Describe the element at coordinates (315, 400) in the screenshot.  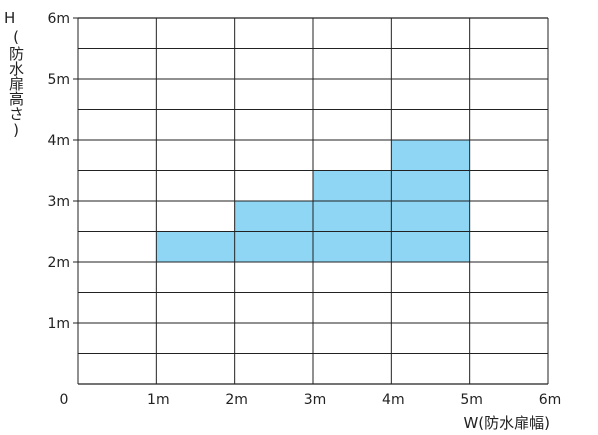
I see `x-tick-label-3: 3m` at that location.